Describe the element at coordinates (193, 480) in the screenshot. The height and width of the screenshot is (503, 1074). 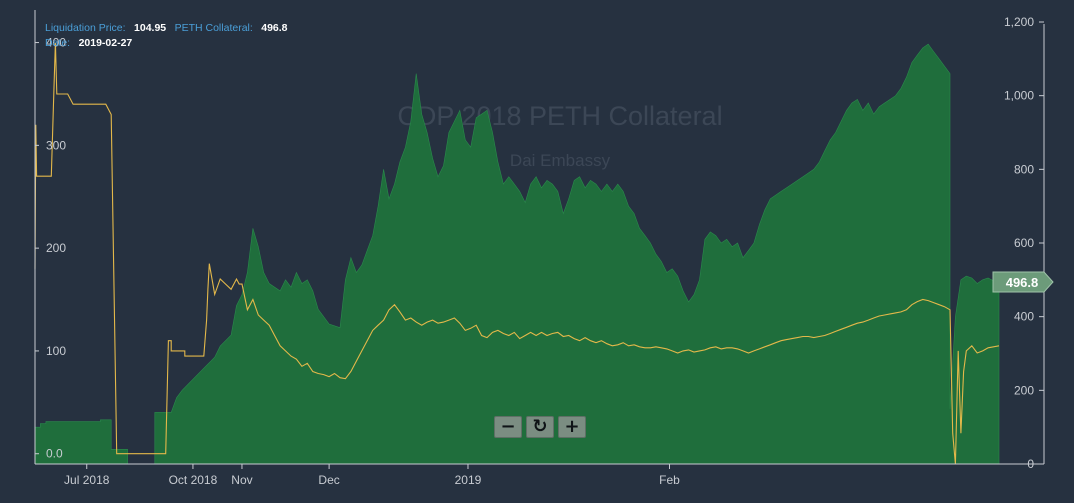
I see `x-axis-tick-label: Oct 2018` at that location.